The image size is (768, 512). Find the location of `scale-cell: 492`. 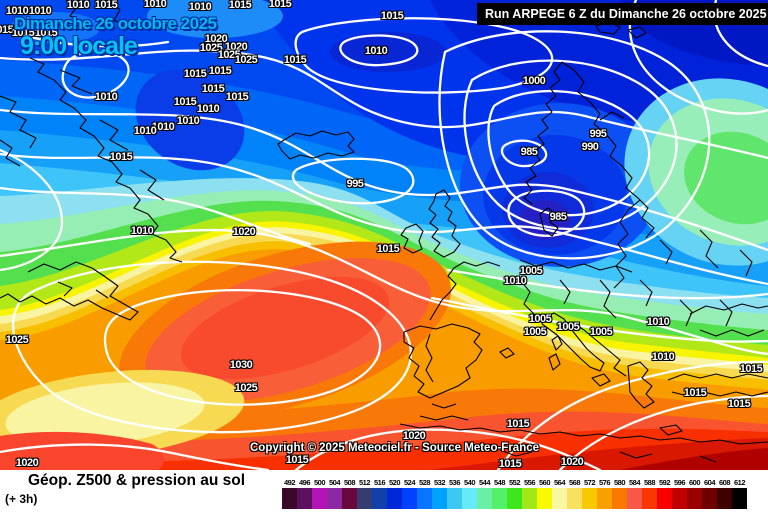

scale-cell: 492 is located at coordinates (289, 493).